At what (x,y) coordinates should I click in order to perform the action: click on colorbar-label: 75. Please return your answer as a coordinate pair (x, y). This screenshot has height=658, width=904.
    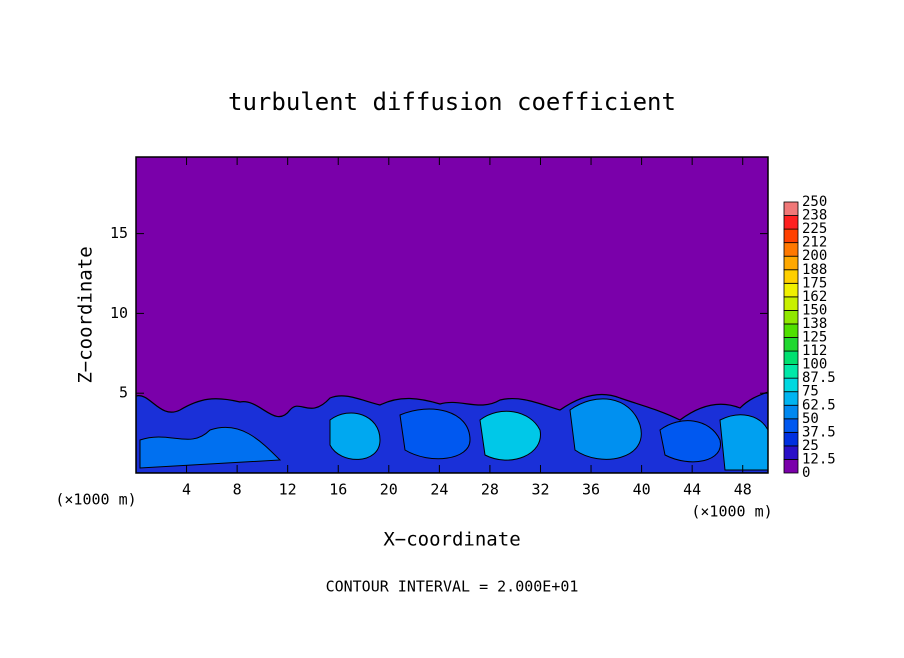
    Looking at the image, I should click on (810, 392).